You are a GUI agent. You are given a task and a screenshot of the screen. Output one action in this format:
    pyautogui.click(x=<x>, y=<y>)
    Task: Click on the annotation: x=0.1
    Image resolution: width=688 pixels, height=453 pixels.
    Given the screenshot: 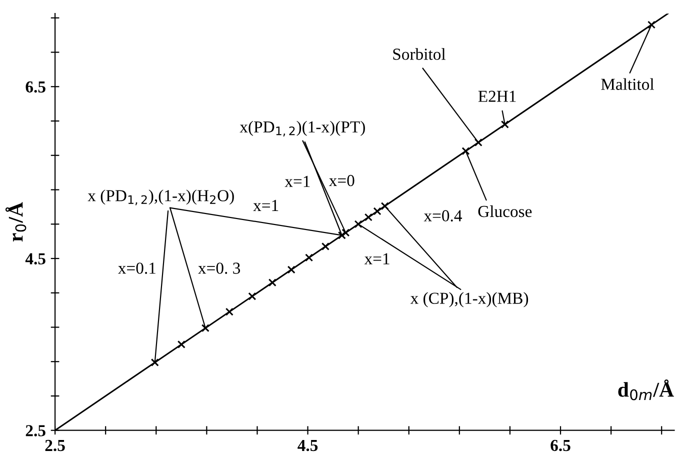 What is the action you would take?
    pyautogui.click(x=137, y=268)
    